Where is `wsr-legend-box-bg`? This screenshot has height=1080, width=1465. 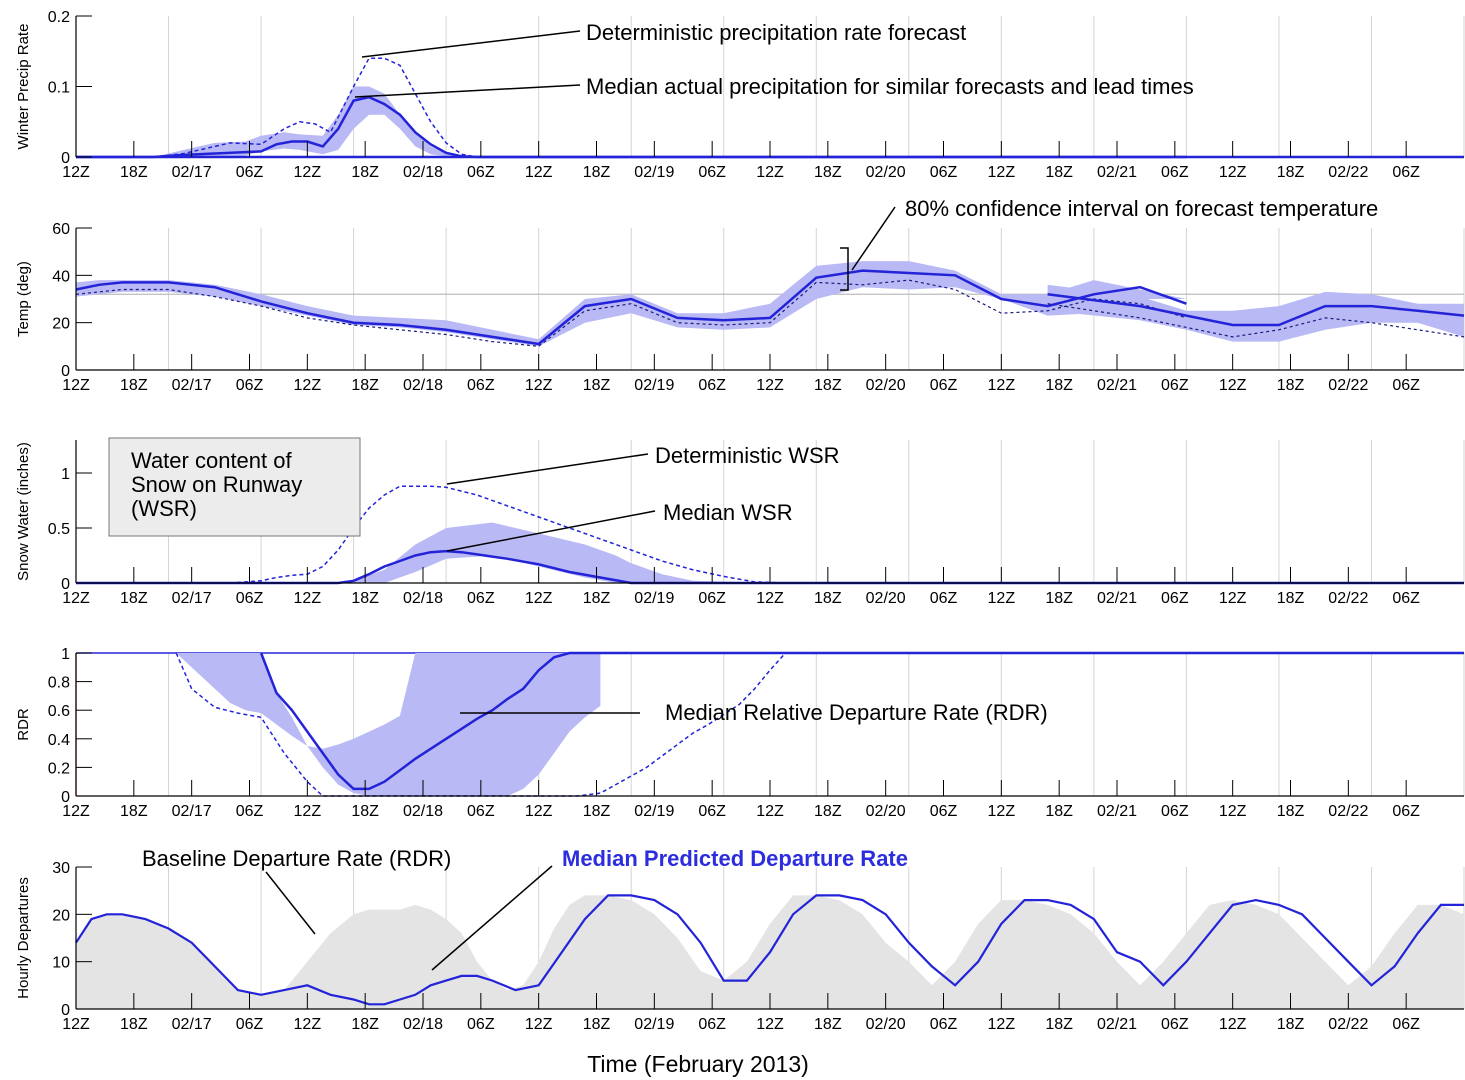
wsr-legend-box-bg is located at coordinates (234, 487).